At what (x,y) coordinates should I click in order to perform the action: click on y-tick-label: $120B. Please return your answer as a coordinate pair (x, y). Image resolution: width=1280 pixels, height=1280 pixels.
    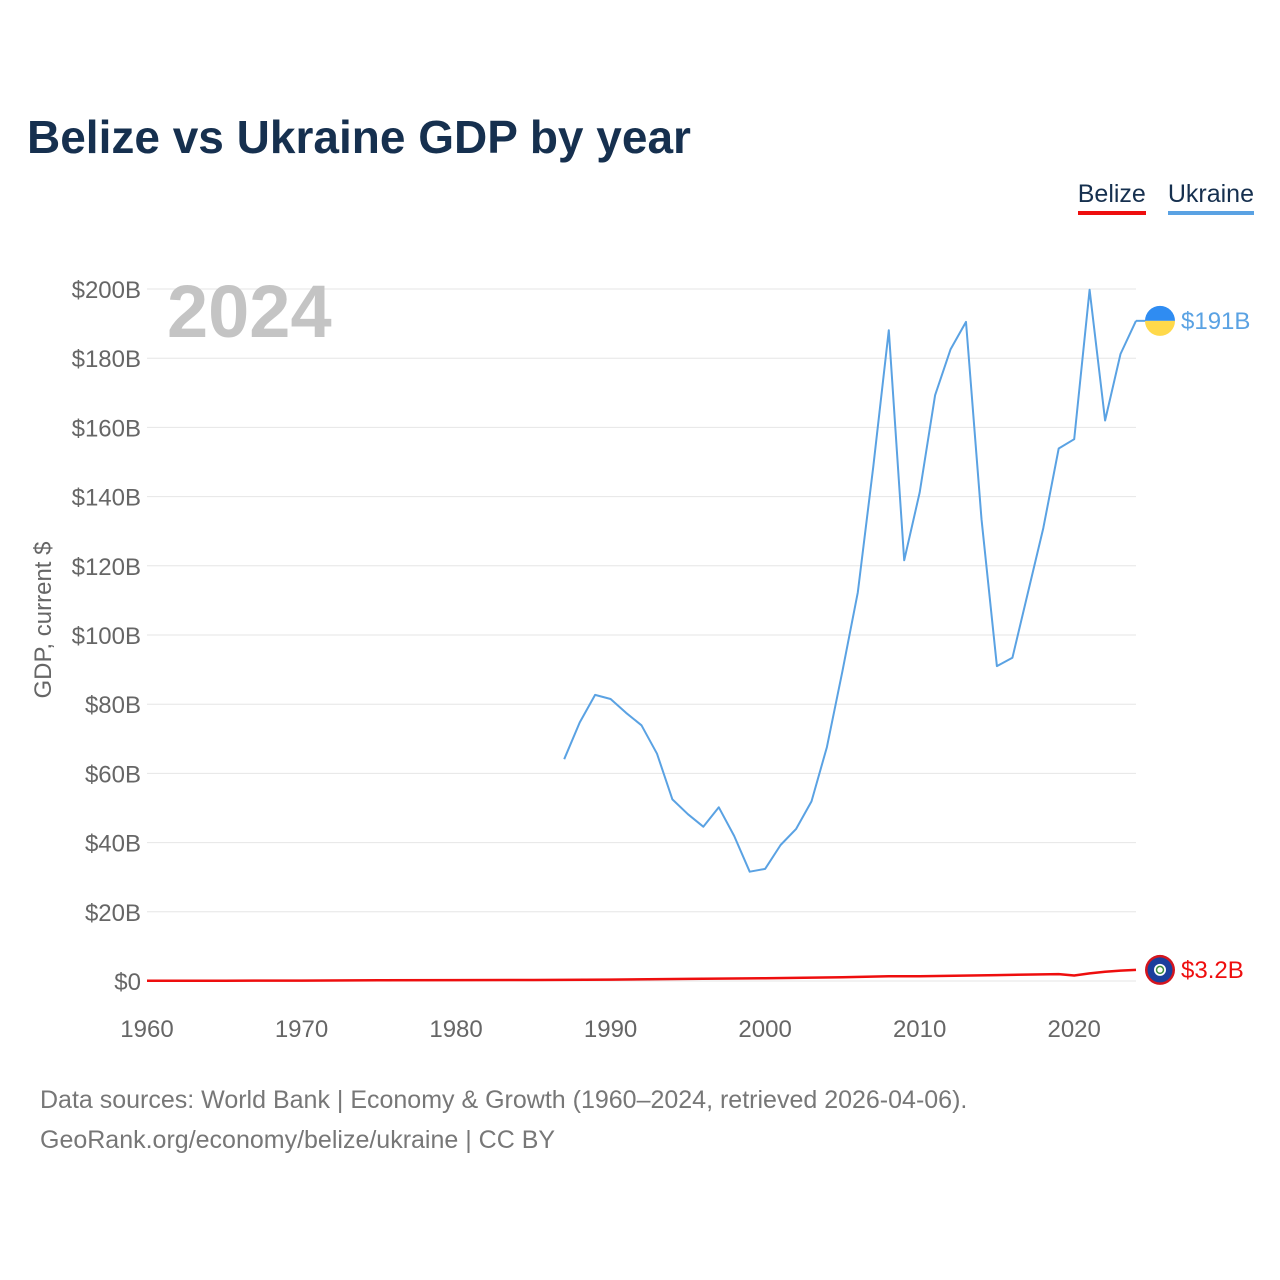
    Looking at the image, I should click on (106, 567).